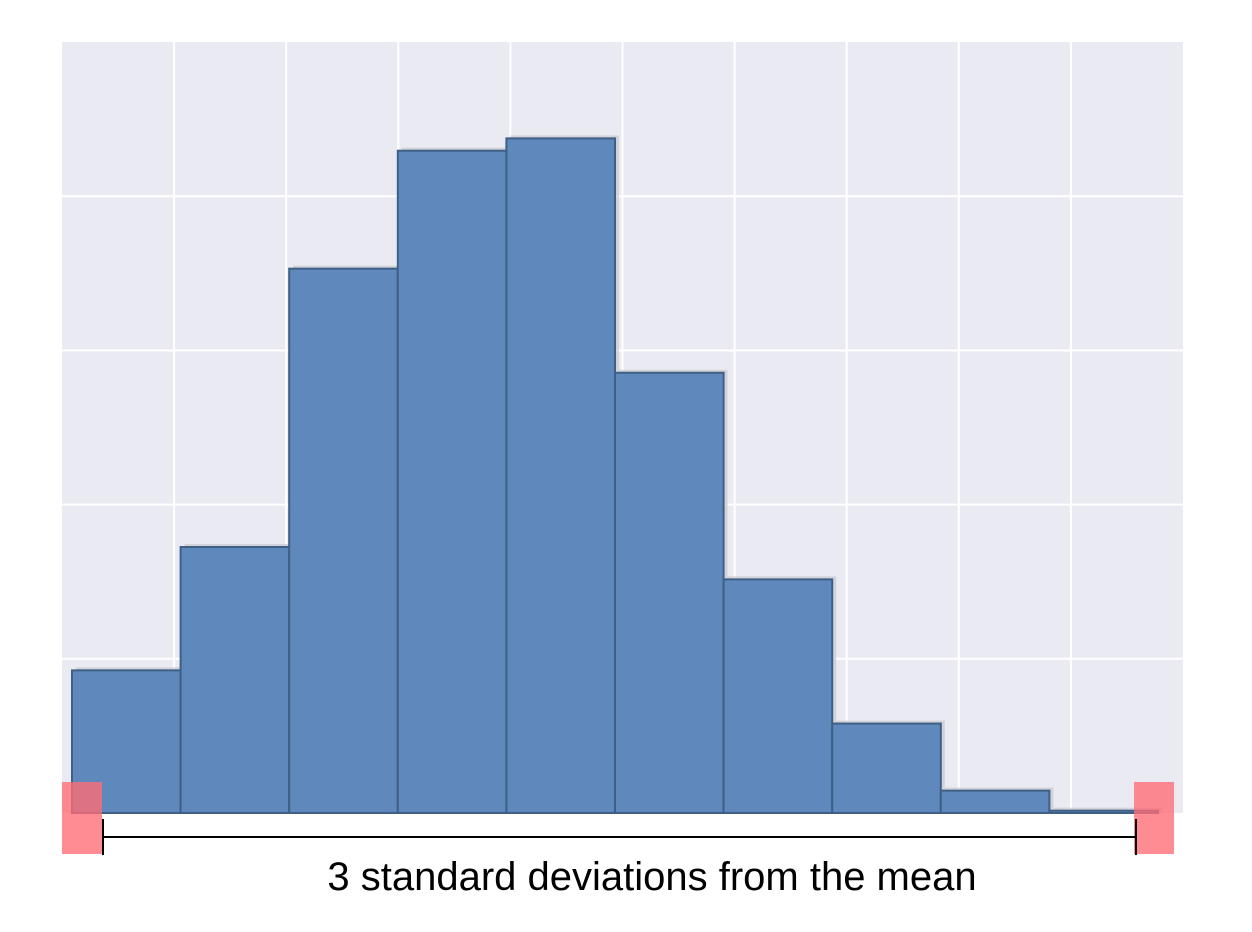 The height and width of the screenshot is (932, 1252). What do you see at coordinates (651, 877) in the screenshot?
I see `annotation-label: 3 standard deviations from the mean` at bounding box center [651, 877].